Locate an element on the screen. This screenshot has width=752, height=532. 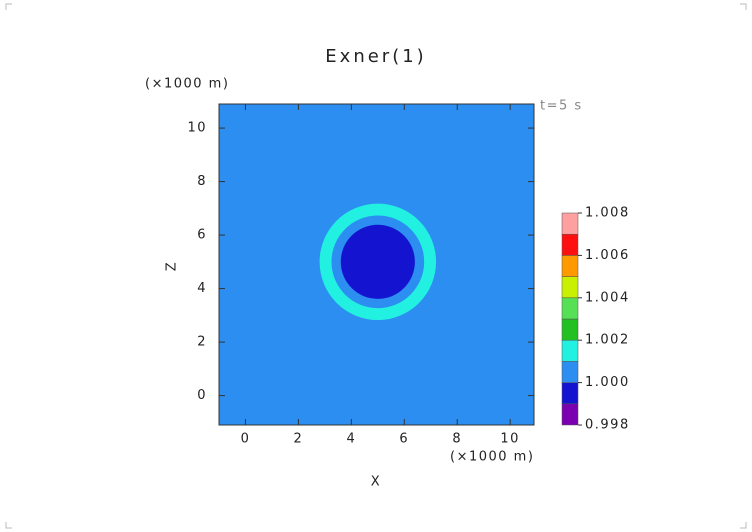
colorbar-label: 1.004 is located at coordinates (607, 297).